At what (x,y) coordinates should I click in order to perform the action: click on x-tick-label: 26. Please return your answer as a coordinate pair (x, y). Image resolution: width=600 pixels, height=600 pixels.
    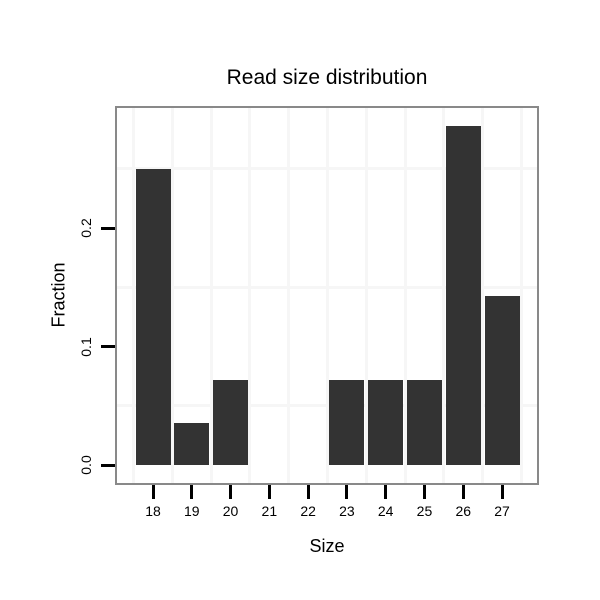
    Looking at the image, I should click on (463, 511).